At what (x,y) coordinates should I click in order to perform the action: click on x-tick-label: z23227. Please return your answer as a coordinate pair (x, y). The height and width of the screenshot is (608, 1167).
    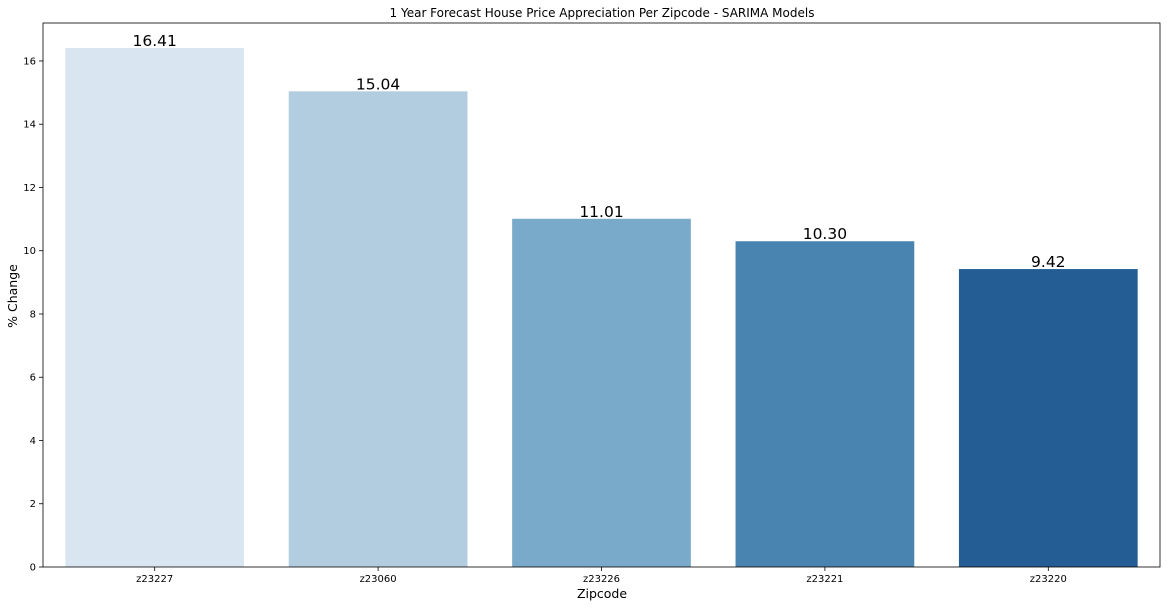
    Looking at the image, I should click on (154, 579).